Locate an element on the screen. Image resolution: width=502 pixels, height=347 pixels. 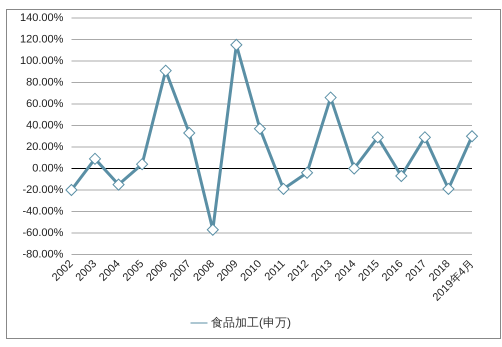
y-tick-label: 120.00% is located at coordinates (42, 40).